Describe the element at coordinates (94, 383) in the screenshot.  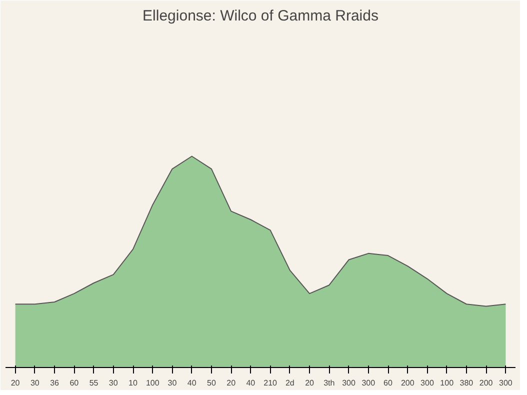
I see `x-tick-label: 55` at that location.